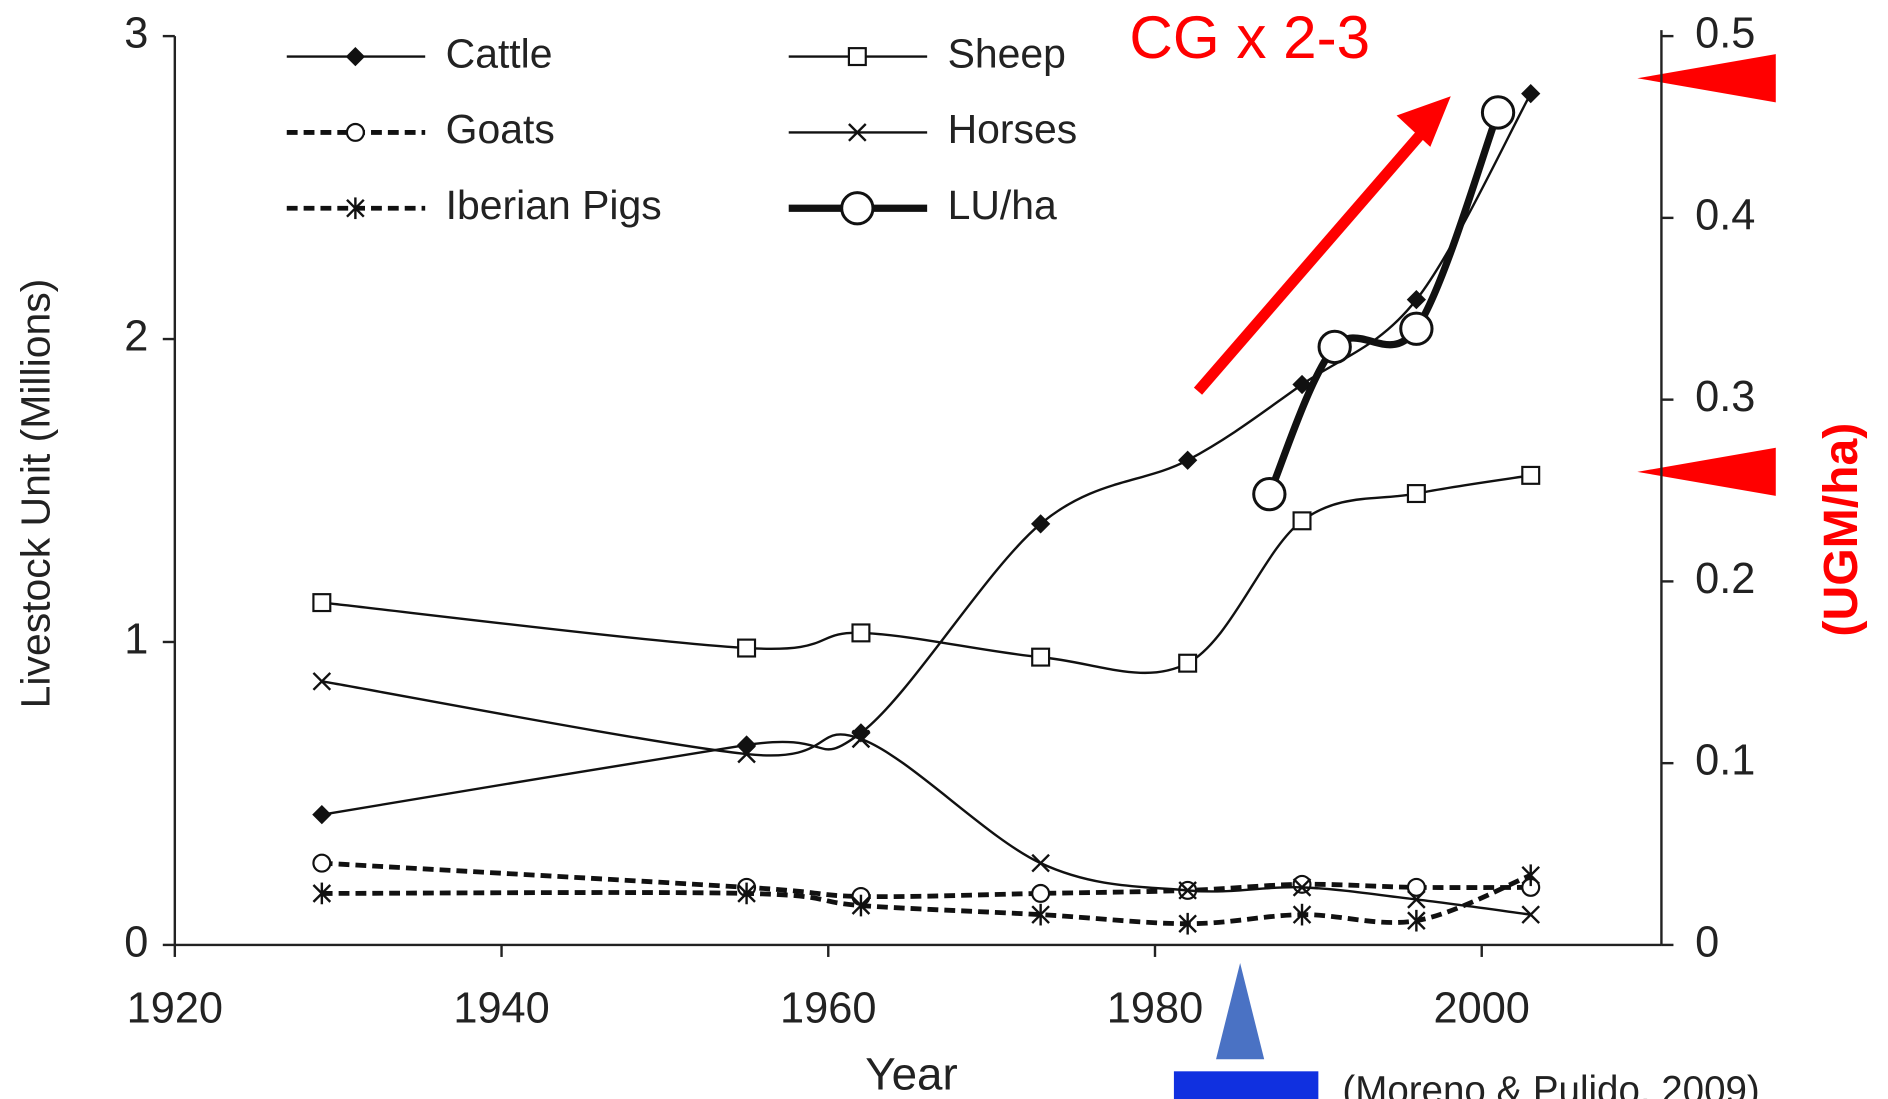  What do you see at coordinates (1707, 942) in the screenshot?
I see `y2-tick-label: 0` at bounding box center [1707, 942].